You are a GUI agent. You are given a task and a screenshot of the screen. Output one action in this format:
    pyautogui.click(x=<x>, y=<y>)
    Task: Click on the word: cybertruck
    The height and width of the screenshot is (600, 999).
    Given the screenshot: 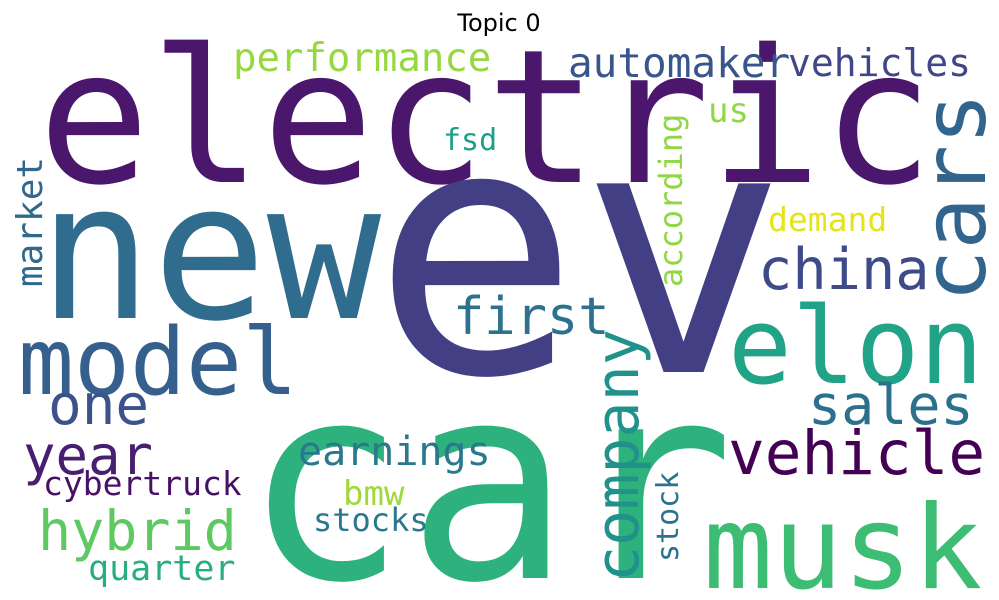 What is the action you would take?
    pyautogui.click(x=142, y=483)
    